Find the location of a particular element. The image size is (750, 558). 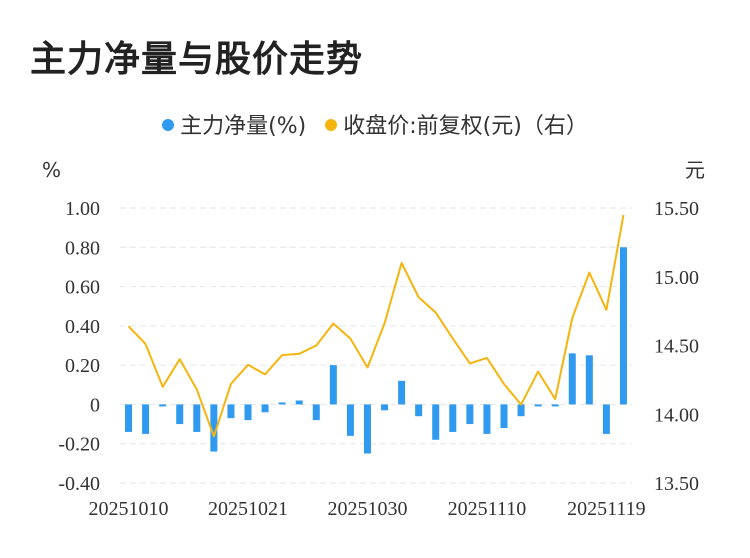

right-tick-label: 15.50 is located at coordinates (676, 209).